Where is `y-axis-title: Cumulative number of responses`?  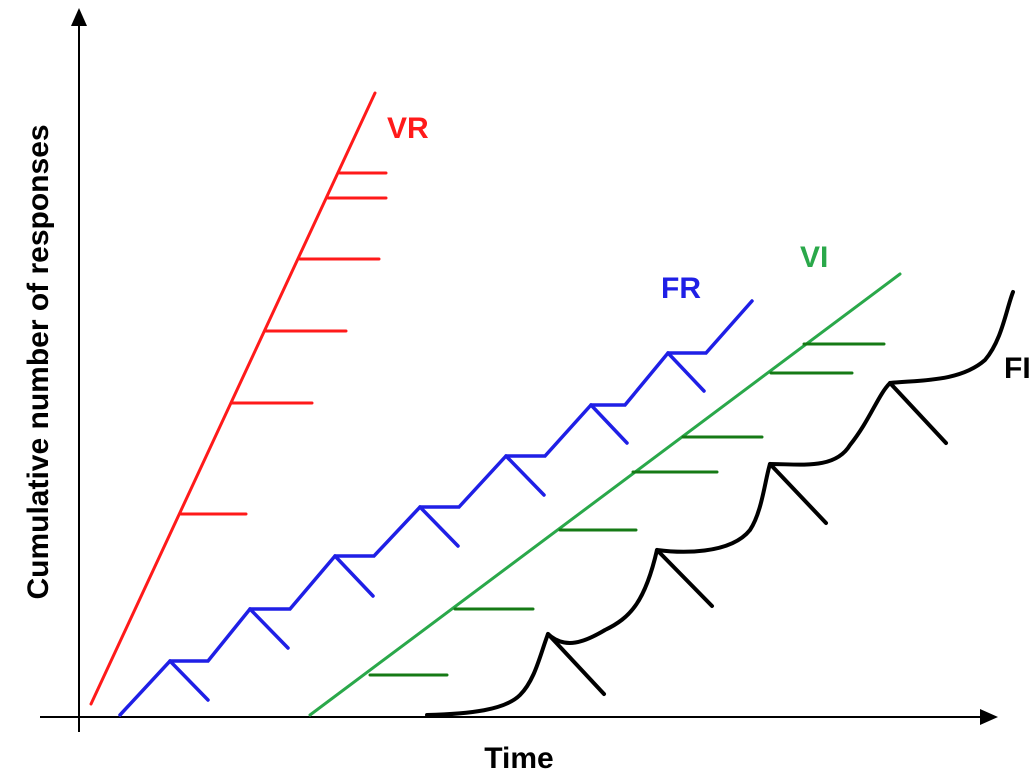
y-axis-title: Cumulative number of responses is located at coordinates (38, 361).